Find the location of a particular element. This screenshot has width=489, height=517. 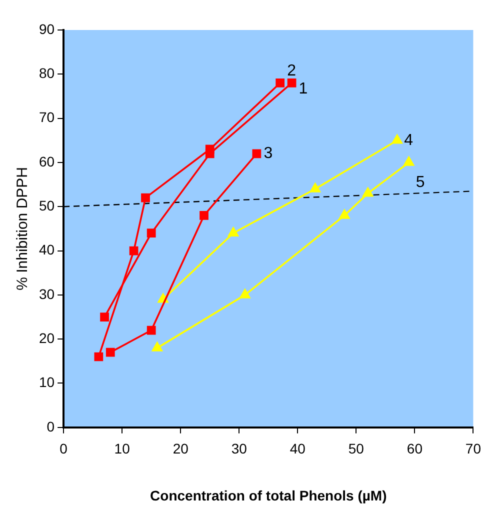

series-label: 4 is located at coordinates (409, 140).